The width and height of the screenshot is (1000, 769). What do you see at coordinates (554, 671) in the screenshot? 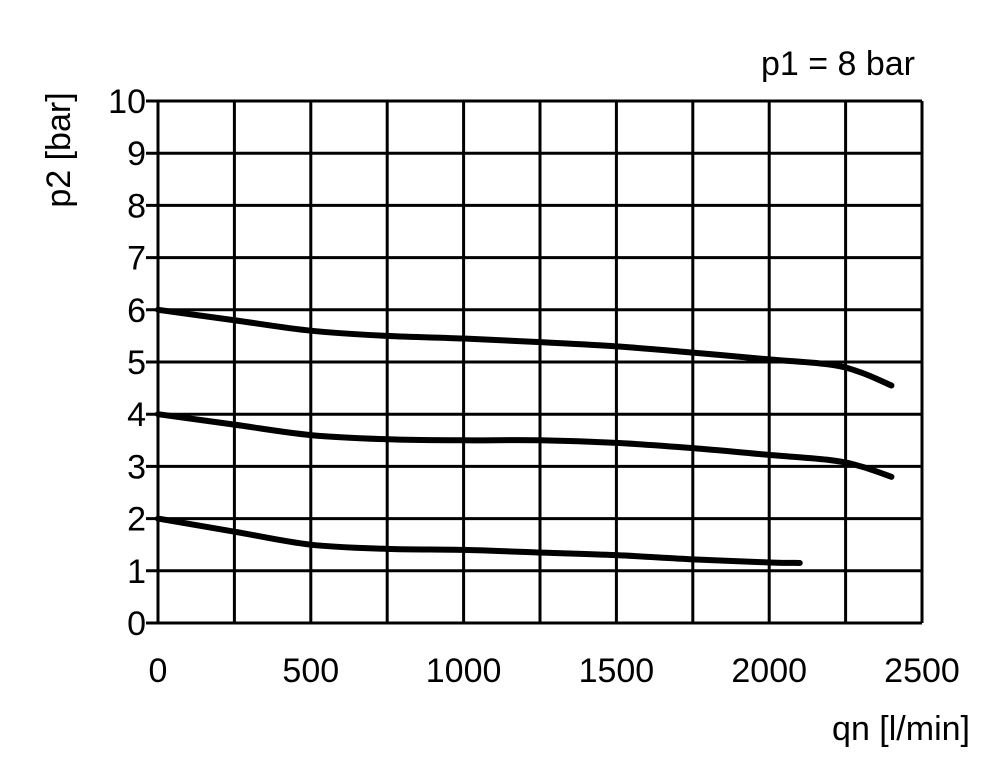
I see `x-tick-labels: 0 500 1000 1500 2000 2500` at bounding box center [554, 671].